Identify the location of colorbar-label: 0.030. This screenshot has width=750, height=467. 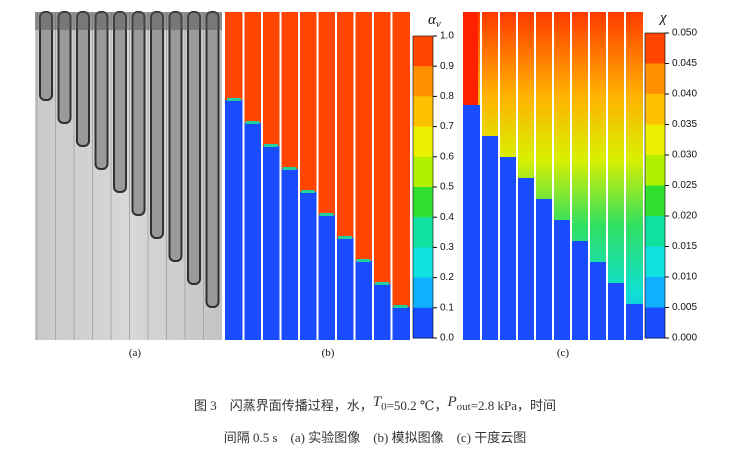
(684, 155).